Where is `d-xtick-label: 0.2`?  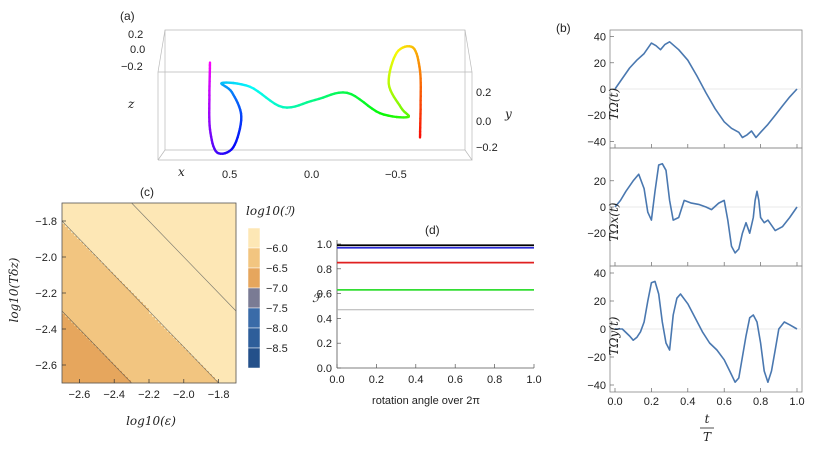 d-xtick-label: 0.2 is located at coordinates (376, 380).